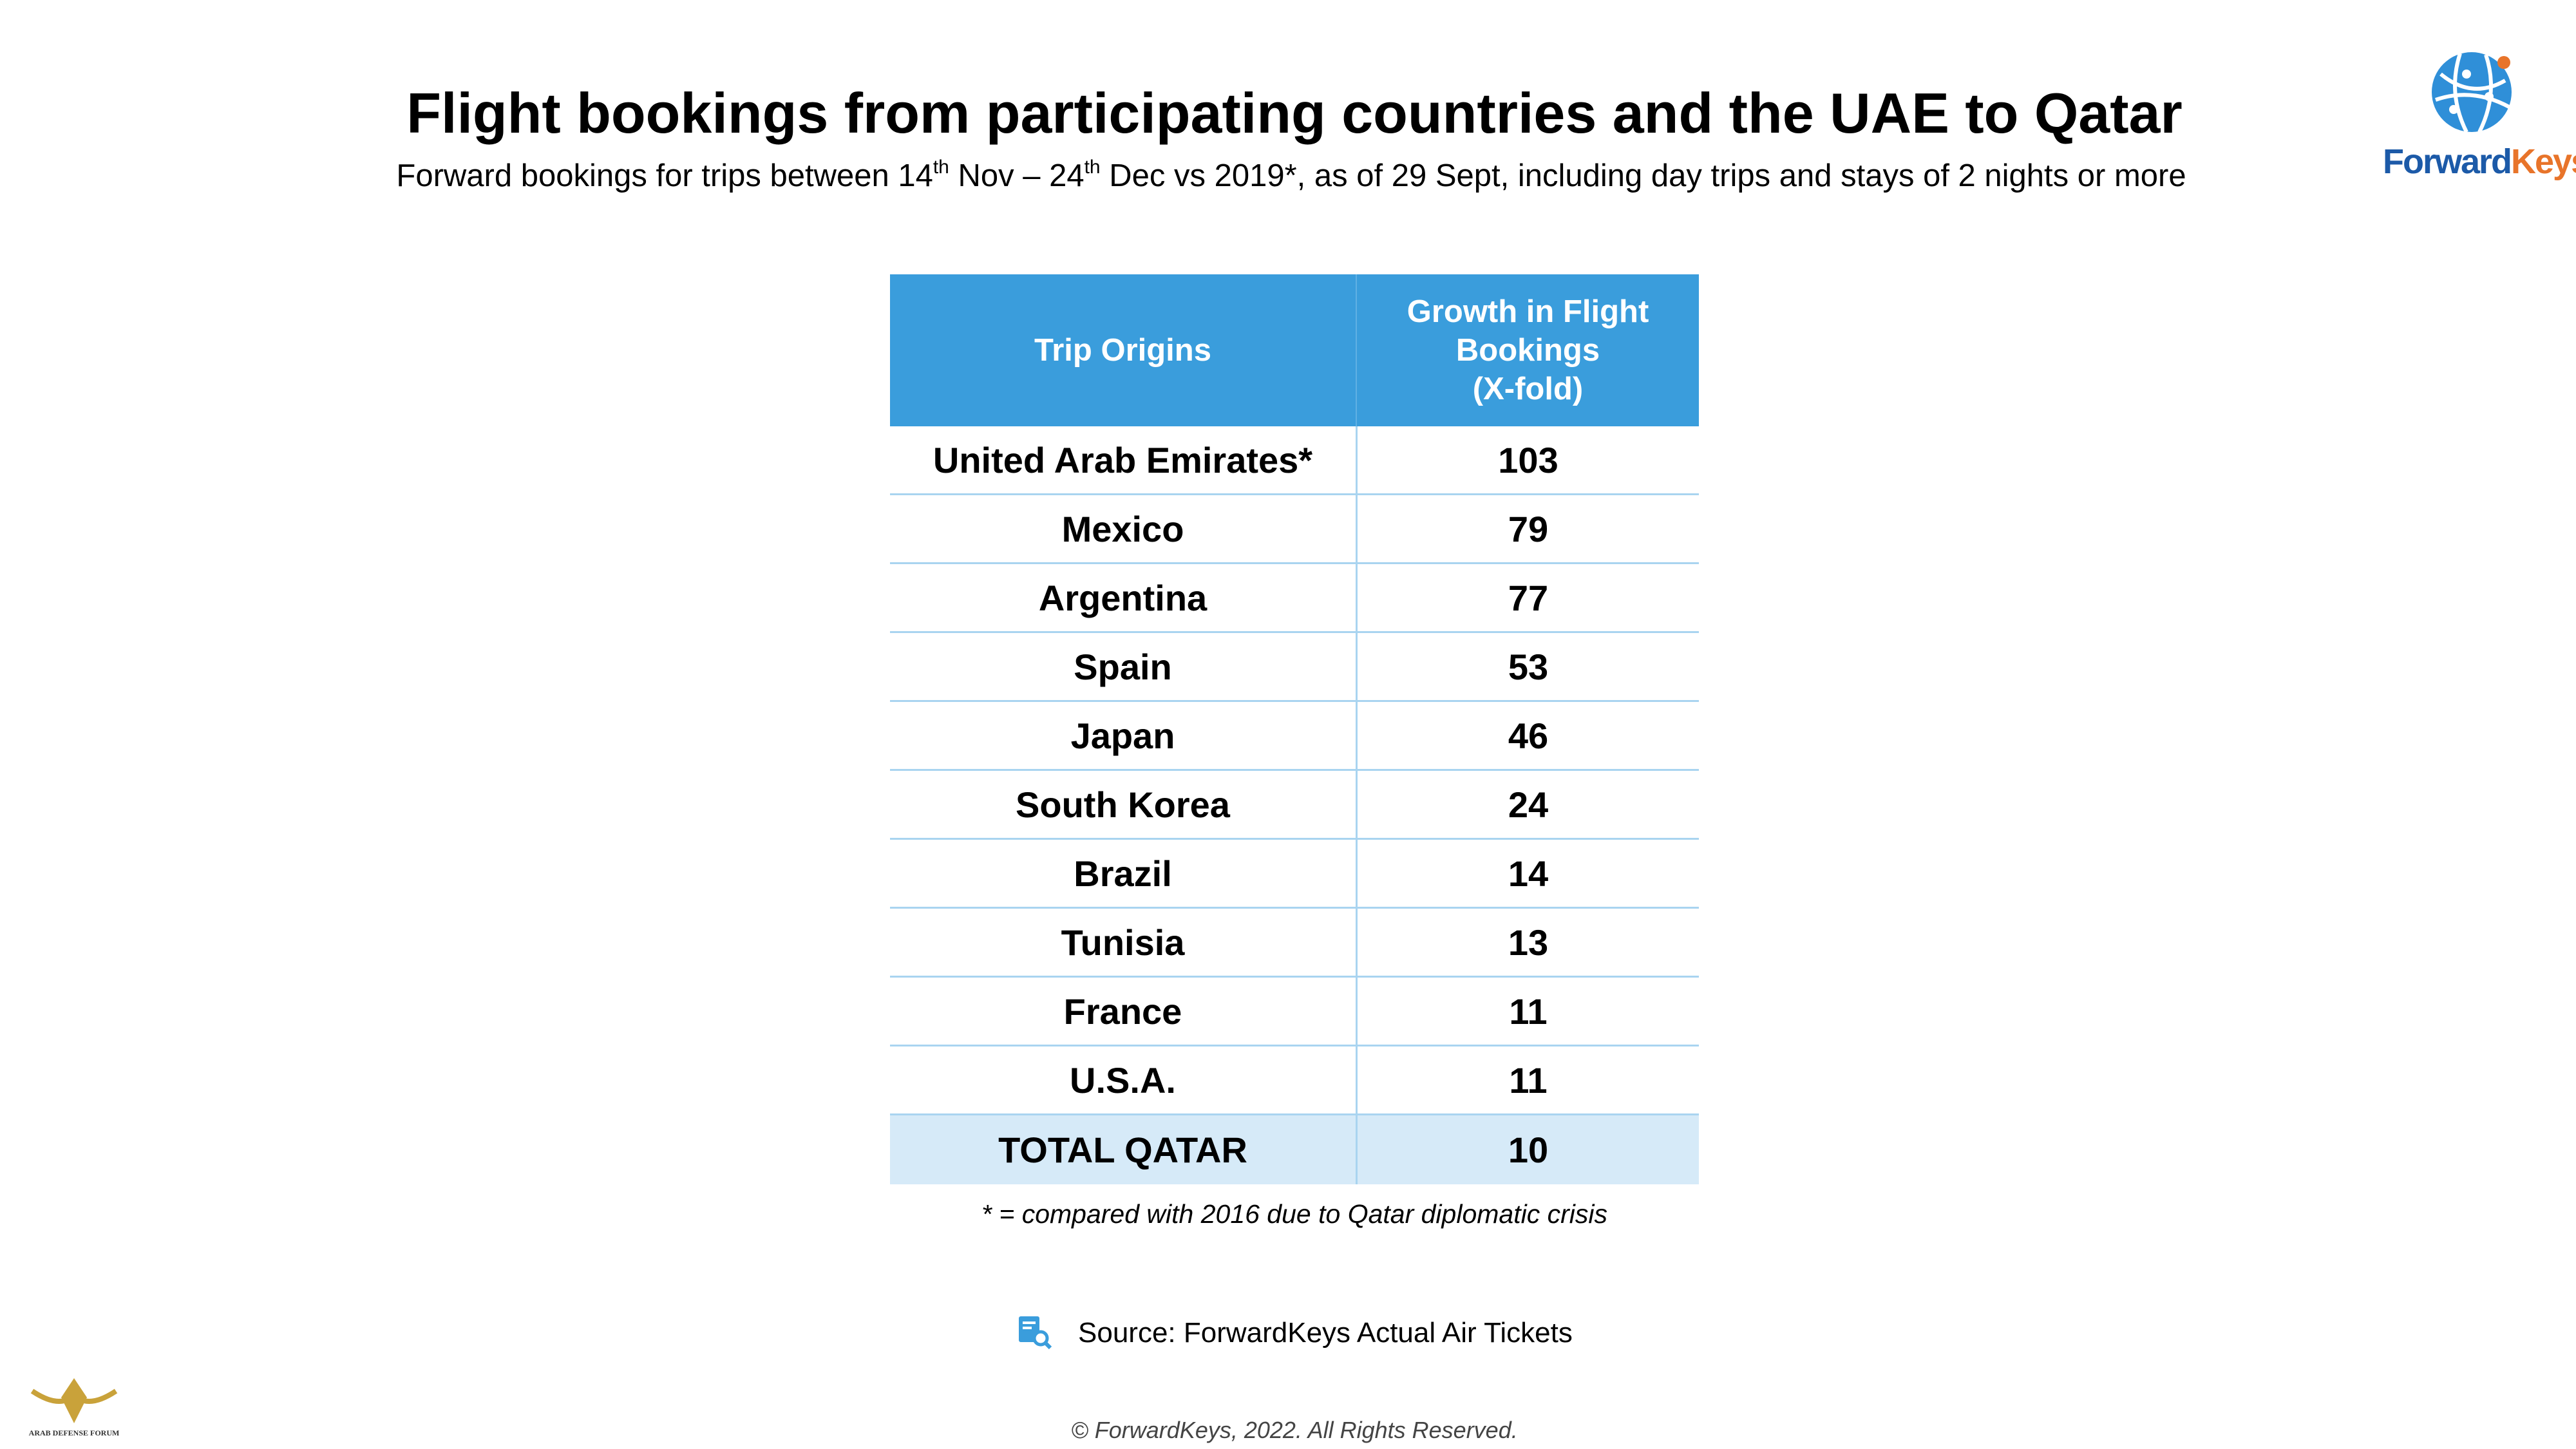 Image resolution: width=2576 pixels, height=1449 pixels. I want to click on table-row: South Korea 24, so click(1294, 806).